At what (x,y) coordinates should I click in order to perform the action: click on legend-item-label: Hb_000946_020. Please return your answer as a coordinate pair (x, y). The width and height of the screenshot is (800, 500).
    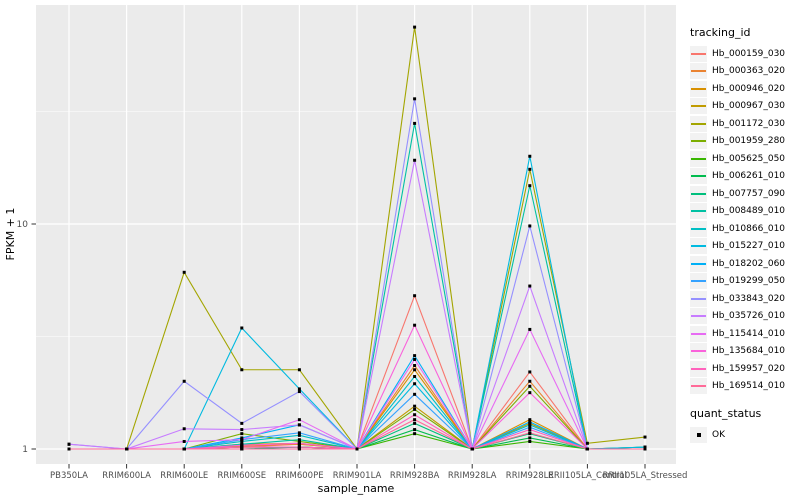
    Looking at the image, I should click on (749, 88).